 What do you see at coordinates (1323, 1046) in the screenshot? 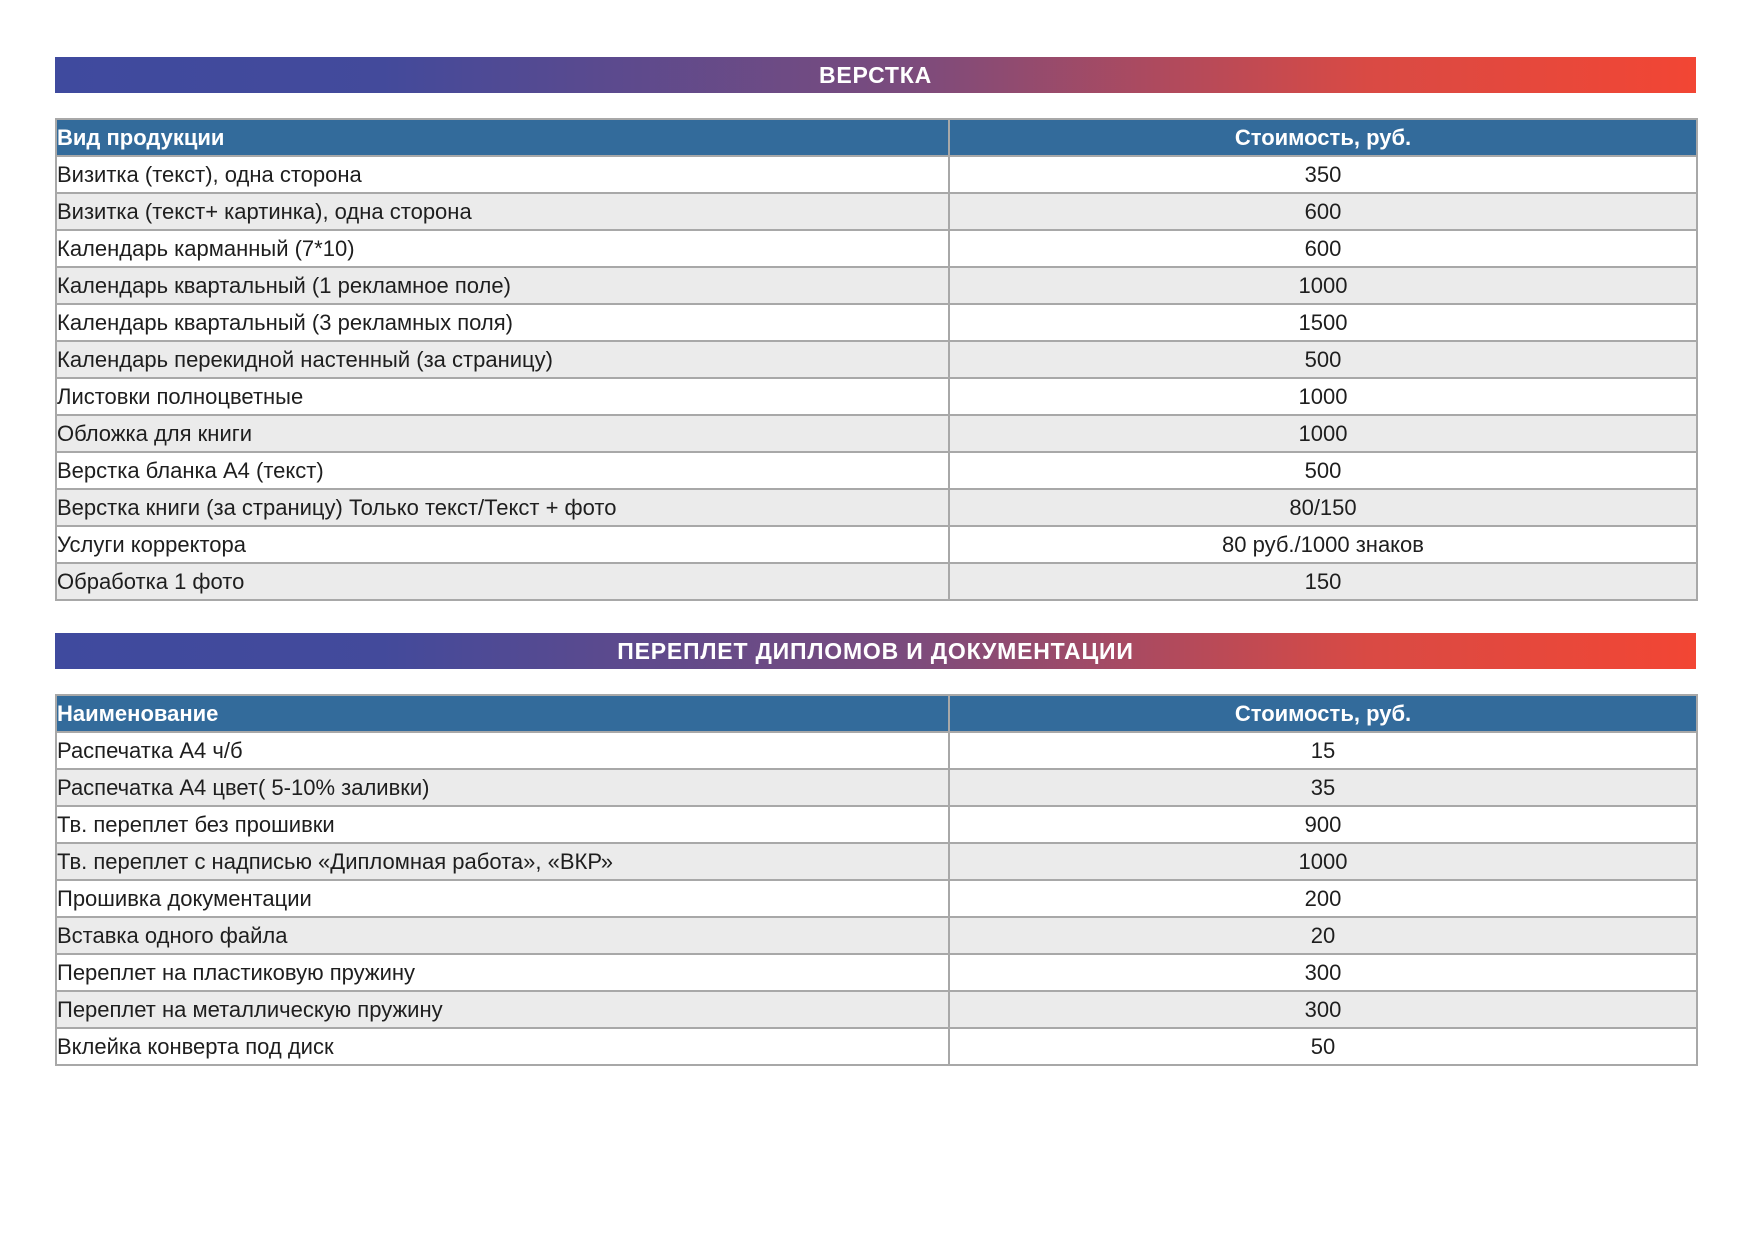
I see `price-cell: 50` at bounding box center [1323, 1046].